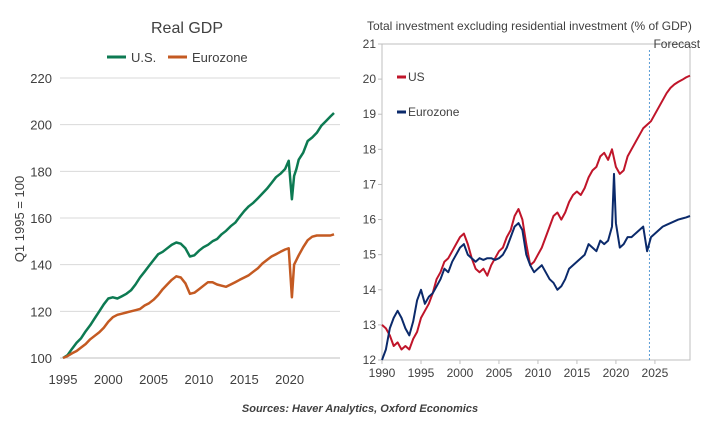 Image resolution: width=715 pixels, height=427 pixels. What do you see at coordinates (655, 373) in the screenshot?
I see `right-x-tick-label: 2025` at bounding box center [655, 373].